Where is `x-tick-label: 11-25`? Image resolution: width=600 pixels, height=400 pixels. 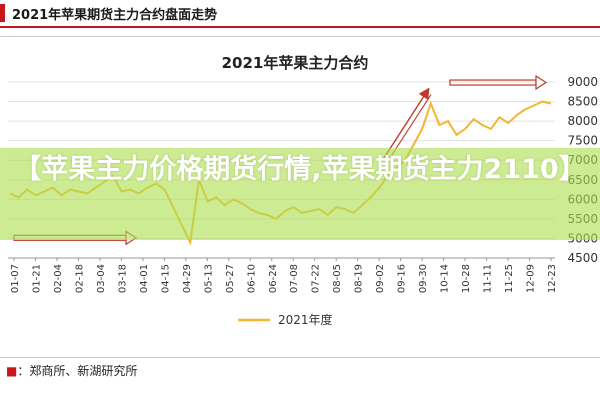 x-tick-label: 11-25 is located at coordinates (509, 278).